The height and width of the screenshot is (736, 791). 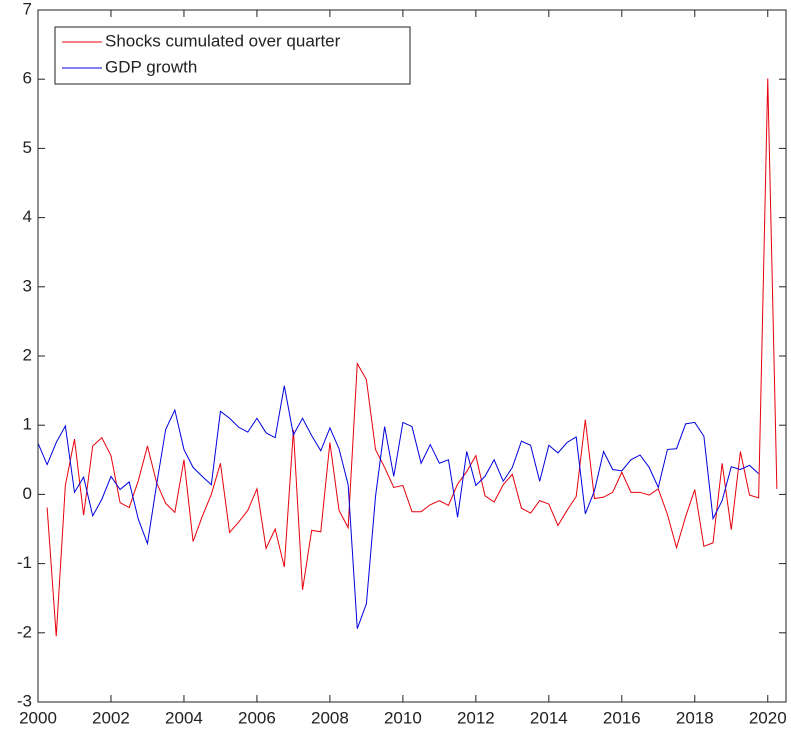 I want to click on x-tick-label: 2004, so click(x=184, y=717).